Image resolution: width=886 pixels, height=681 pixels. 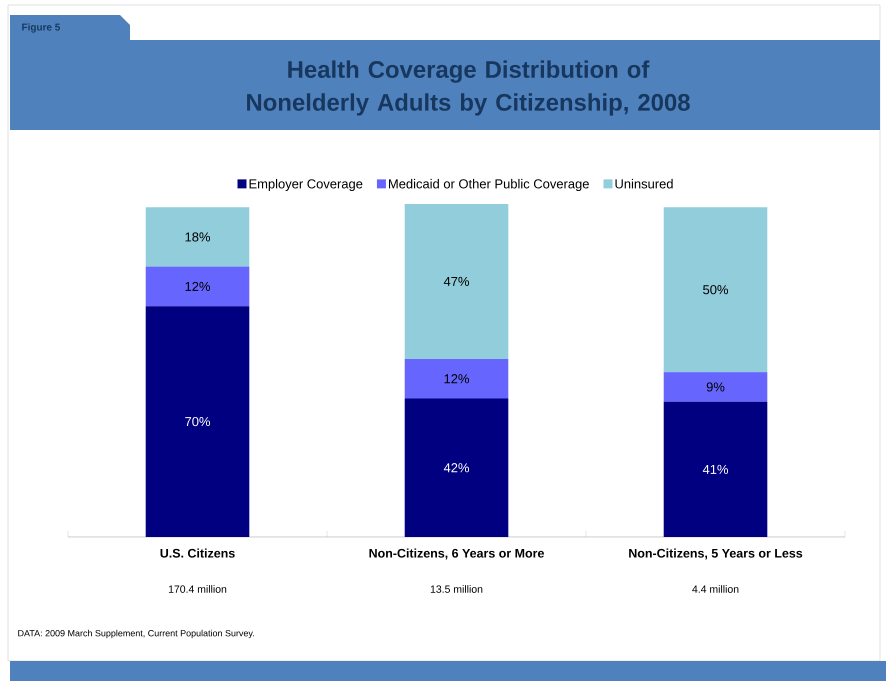 What do you see at coordinates (41, 28) in the screenshot?
I see `caption: Figure 5` at bounding box center [41, 28].